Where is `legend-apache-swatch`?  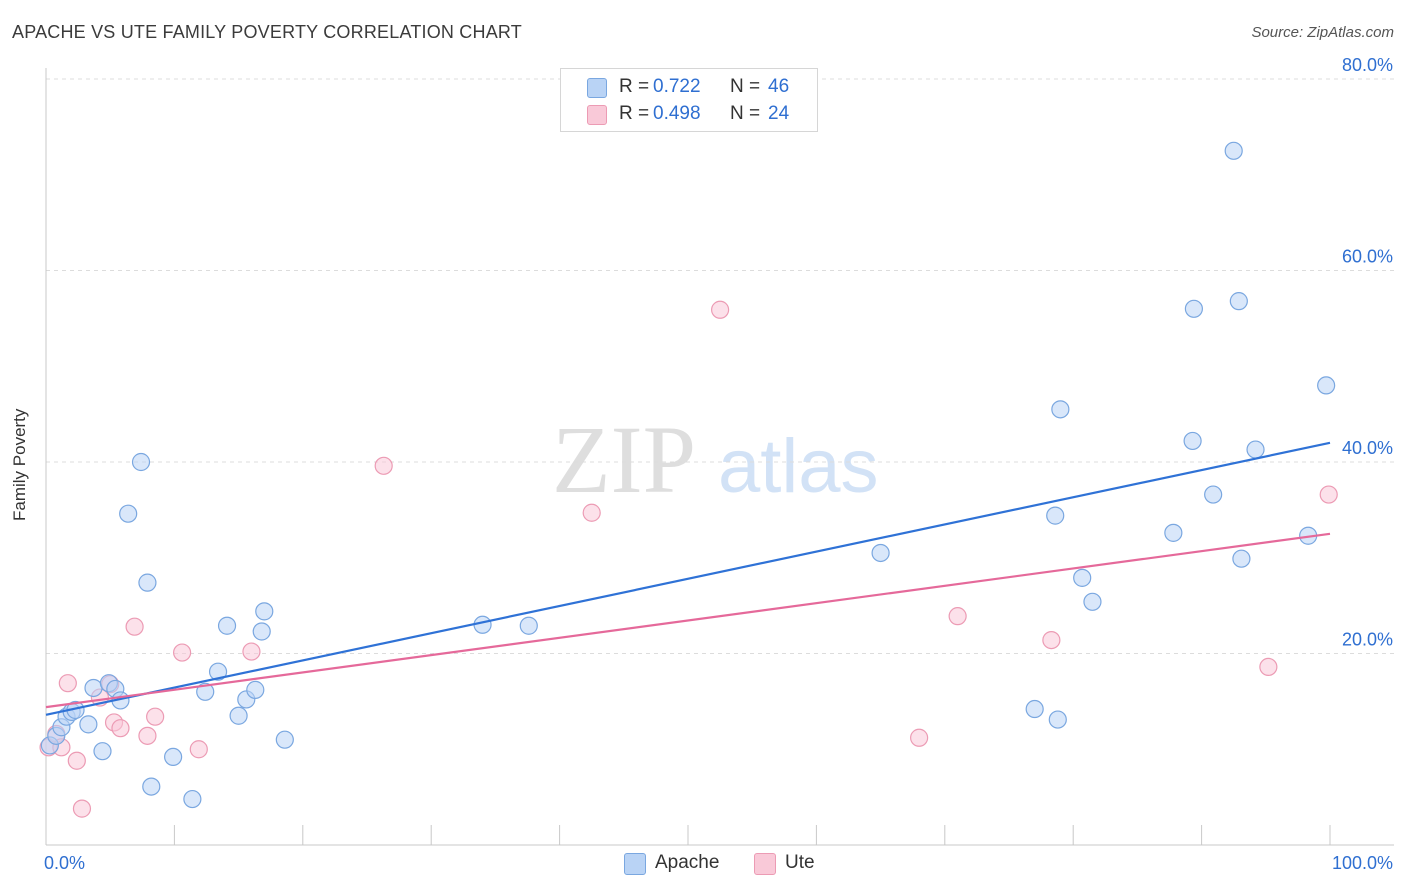
legend-apache-swatch is located at coordinates (635, 864).